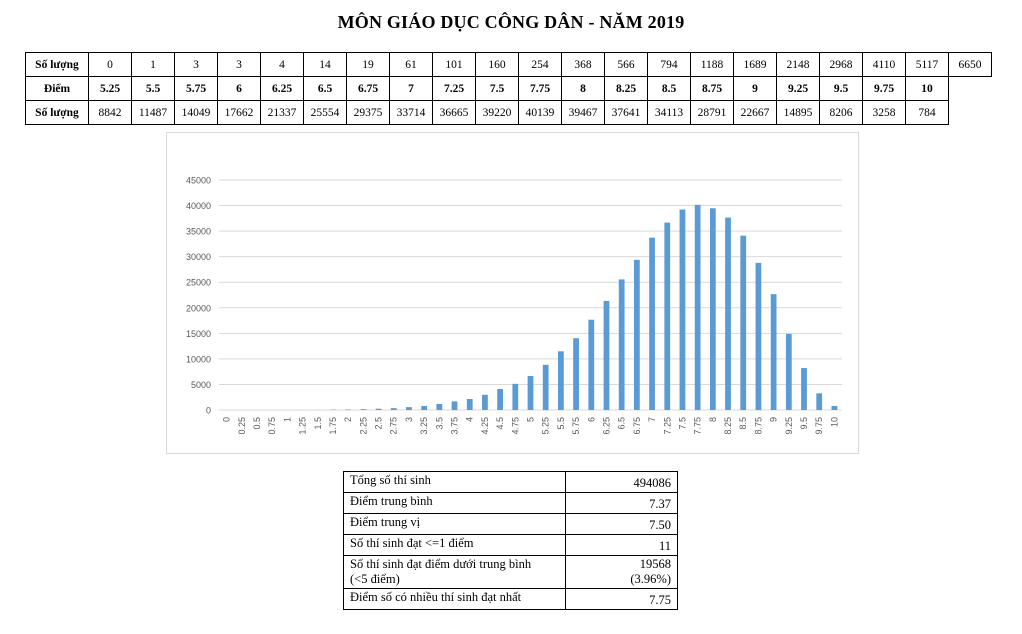  Describe the element at coordinates (758, 426) in the screenshot. I see `x-tick-label: 8.75` at that location.